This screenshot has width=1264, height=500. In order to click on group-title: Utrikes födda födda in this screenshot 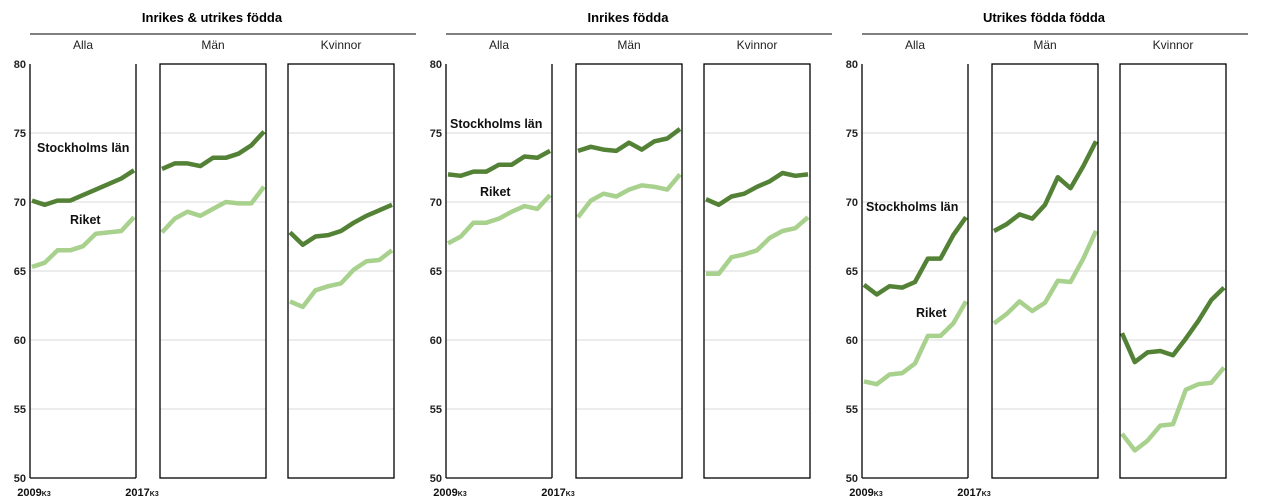, I will do `click(1044, 17)`.